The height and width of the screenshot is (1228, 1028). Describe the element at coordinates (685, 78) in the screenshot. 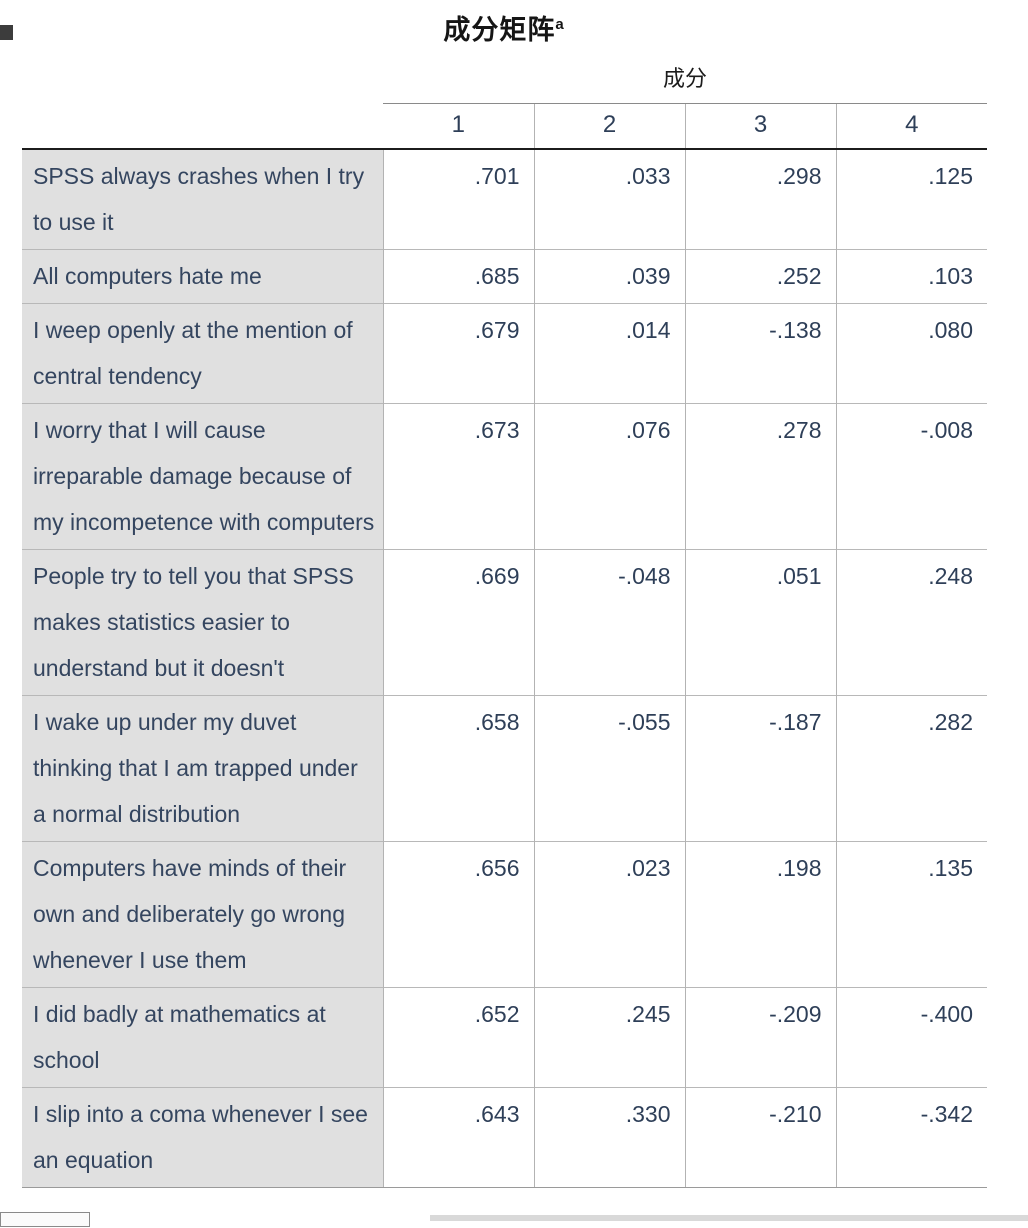

I see `component-group-header: 成分` at that location.